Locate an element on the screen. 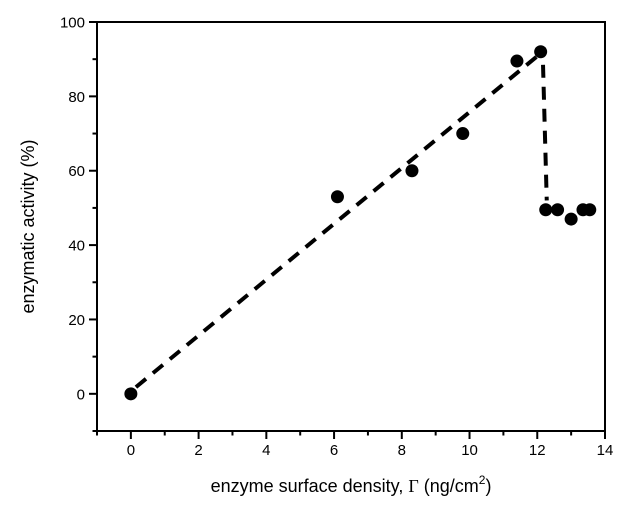  x-axis-title-part: Γ is located at coordinates (413, 486).